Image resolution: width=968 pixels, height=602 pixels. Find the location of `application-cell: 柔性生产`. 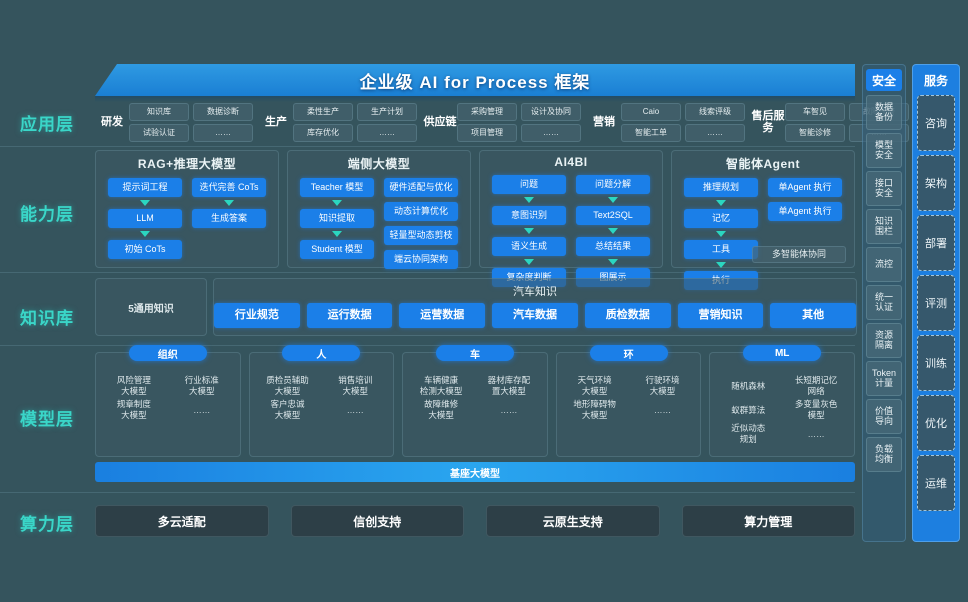

application-cell: 柔性生产 is located at coordinates (323, 111).